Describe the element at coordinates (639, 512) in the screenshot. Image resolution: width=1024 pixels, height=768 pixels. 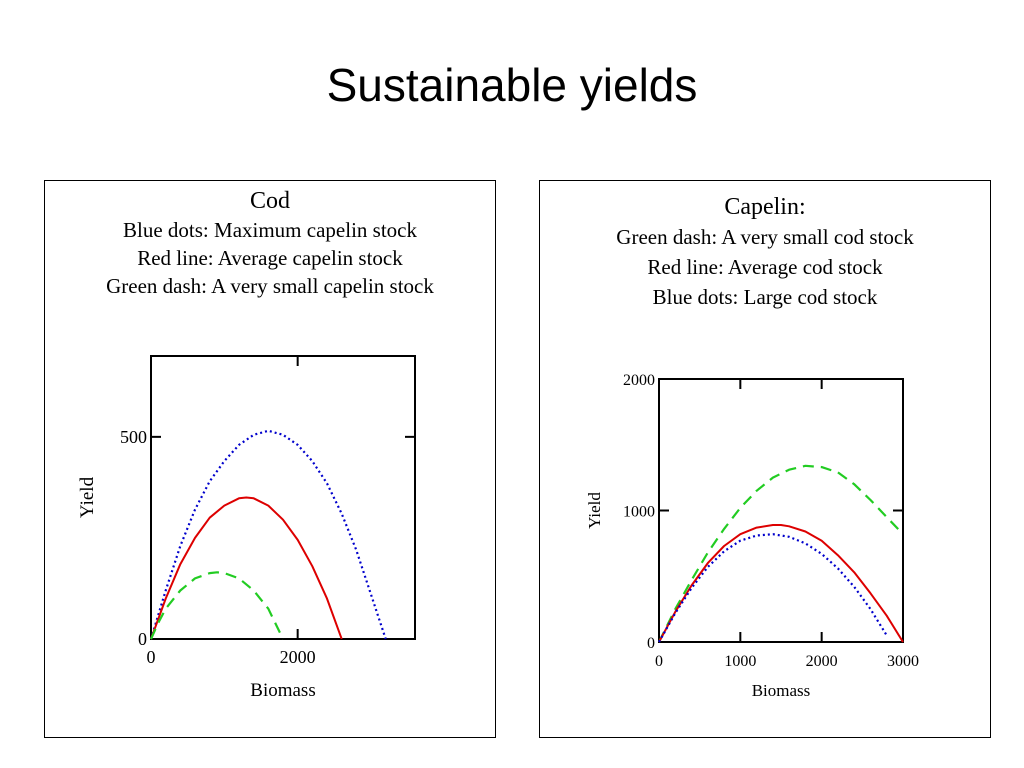
I see `capelin-y-tick-label-1: 1000` at that location.